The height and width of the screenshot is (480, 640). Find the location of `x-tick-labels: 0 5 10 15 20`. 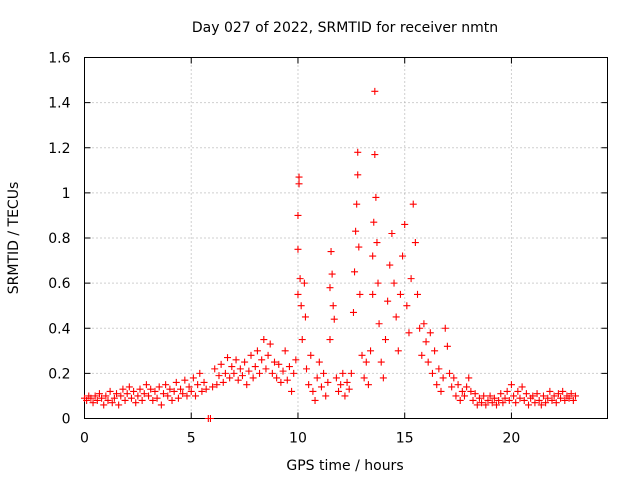

x-tick-labels: 0 5 10 15 20 is located at coordinates (300, 439).